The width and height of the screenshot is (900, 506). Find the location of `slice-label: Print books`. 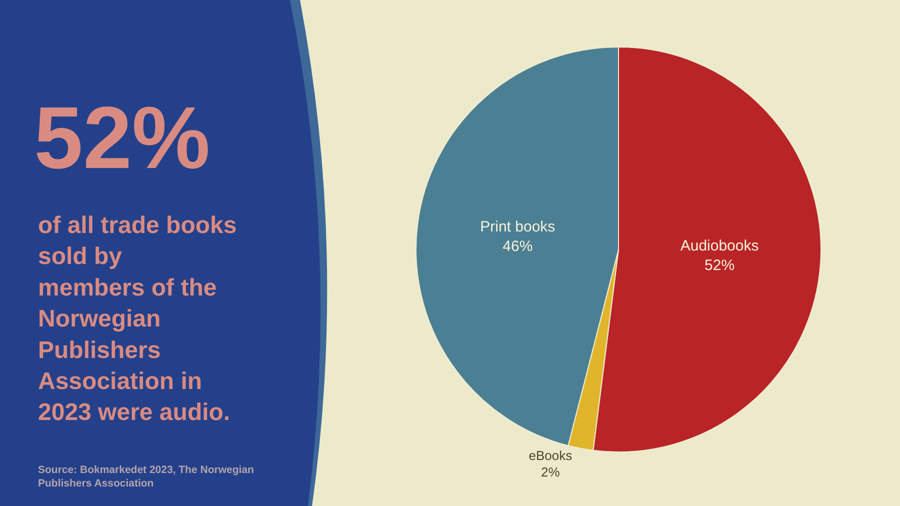

slice-label: Print books is located at coordinates (518, 227).